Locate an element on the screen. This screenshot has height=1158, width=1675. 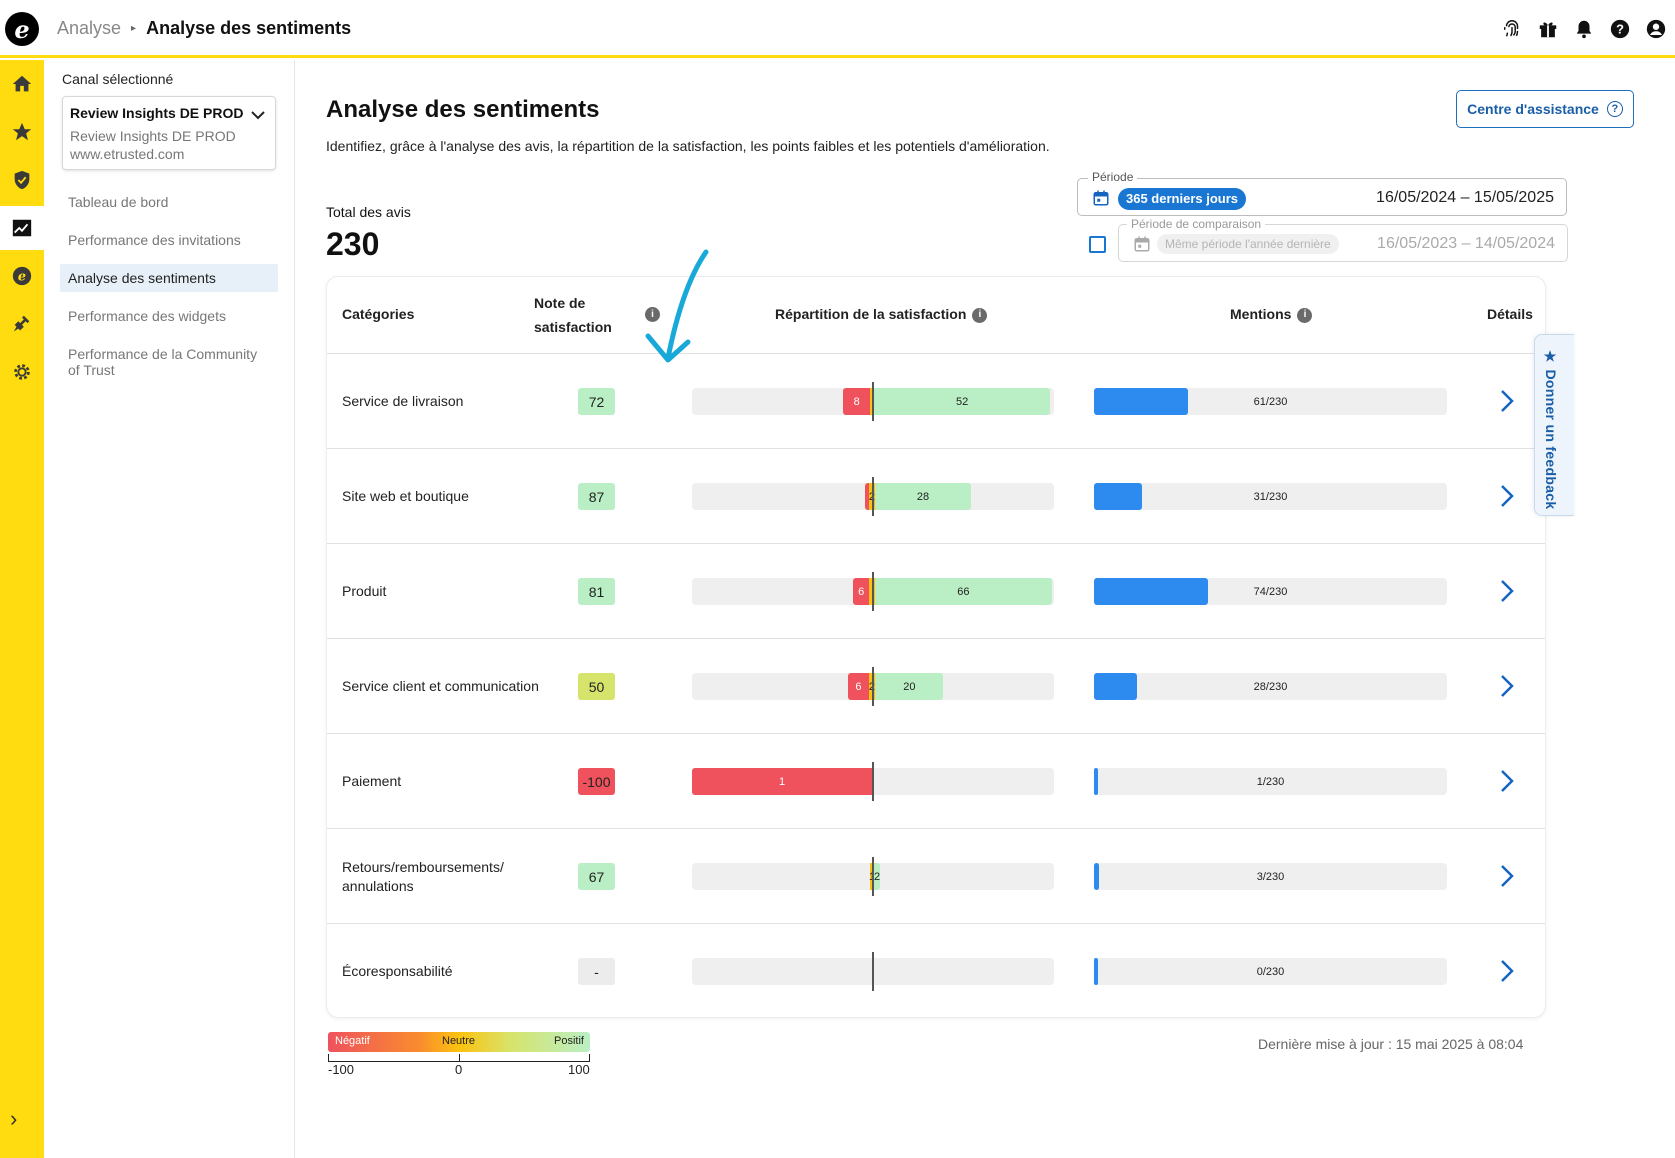
help-icon: ? is located at coordinates (1620, 29).